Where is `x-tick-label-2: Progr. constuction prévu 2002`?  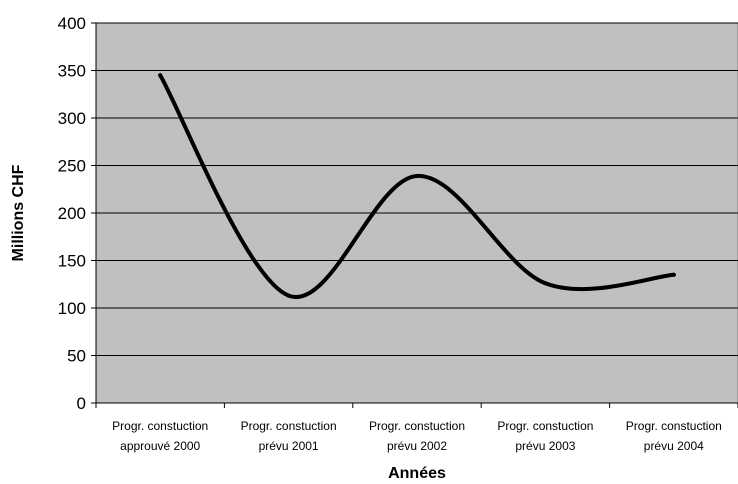 x-tick-label-2: Progr. constuction prévu 2002 is located at coordinates (417, 436).